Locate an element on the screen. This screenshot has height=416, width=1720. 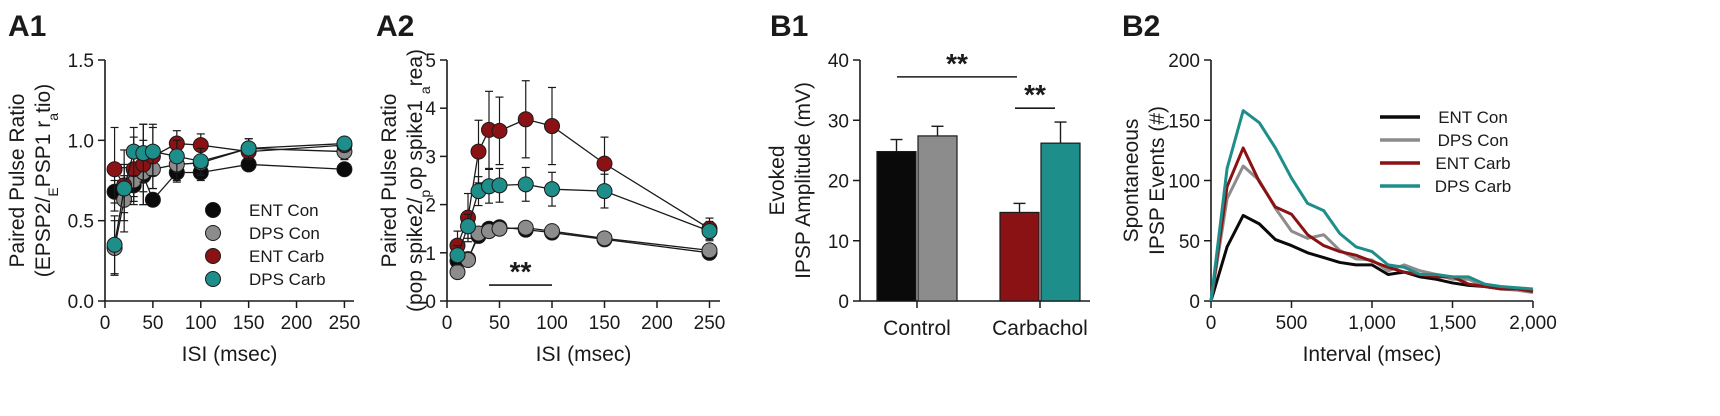
x-tick-label: 2,000 is located at coordinates (1533, 323).